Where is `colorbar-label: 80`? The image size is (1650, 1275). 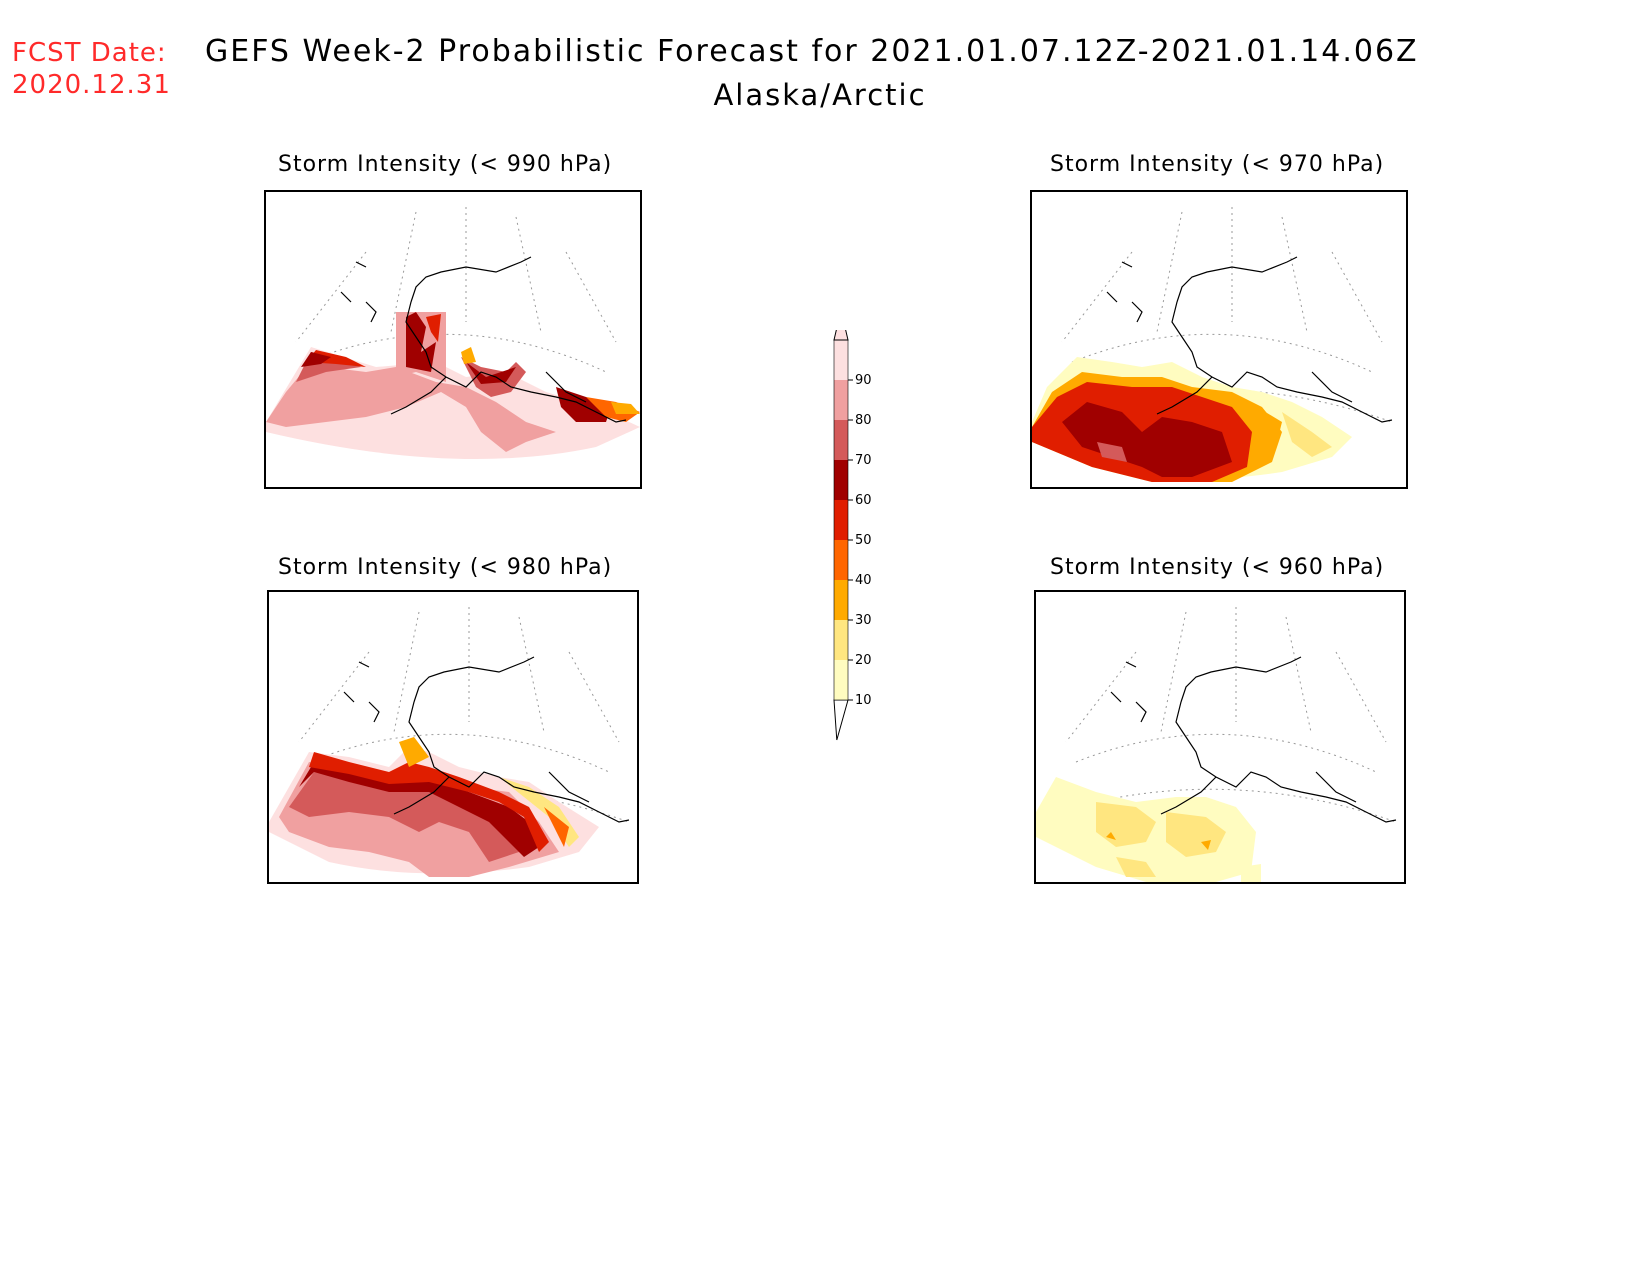
colorbar-label: 80 is located at coordinates (863, 420).